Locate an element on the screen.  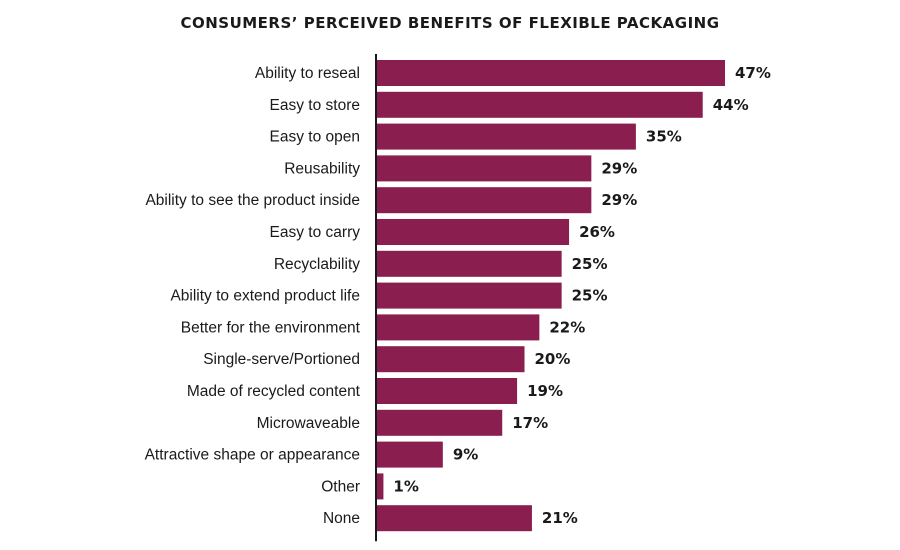
category-label-3: Reusability is located at coordinates (322, 168).